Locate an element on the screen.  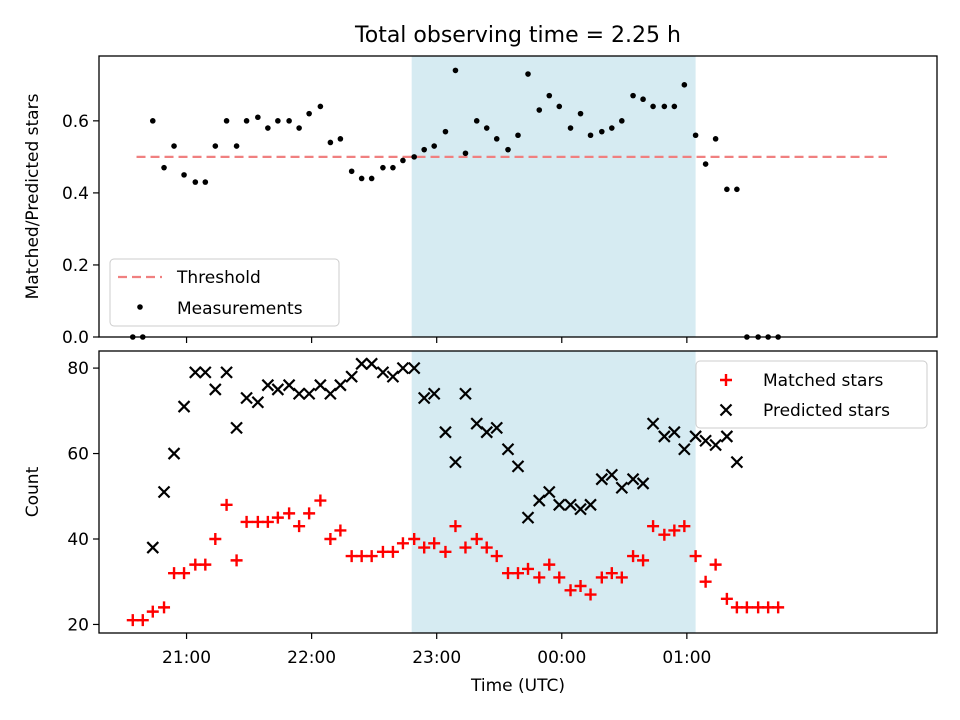
y-tick-label: 40 is located at coordinates (78, 540).